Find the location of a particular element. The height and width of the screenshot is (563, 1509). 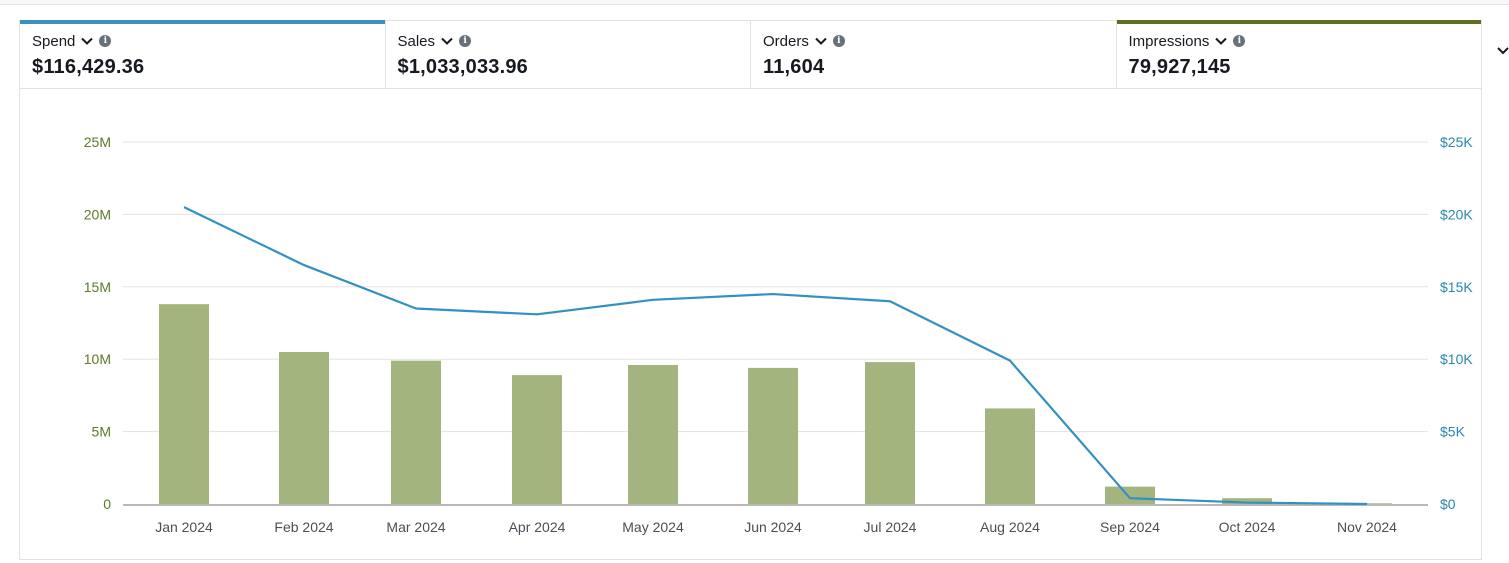

metric-label: Sales is located at coordinates (416, 41).